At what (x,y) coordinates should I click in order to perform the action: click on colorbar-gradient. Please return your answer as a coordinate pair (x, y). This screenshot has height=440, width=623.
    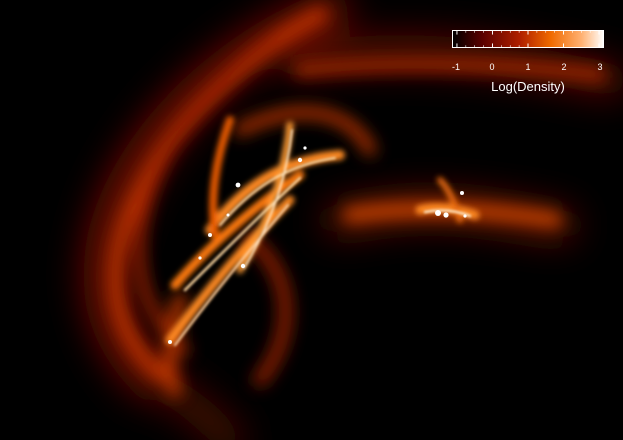
    Looking at the image, I should click on (528, 39).